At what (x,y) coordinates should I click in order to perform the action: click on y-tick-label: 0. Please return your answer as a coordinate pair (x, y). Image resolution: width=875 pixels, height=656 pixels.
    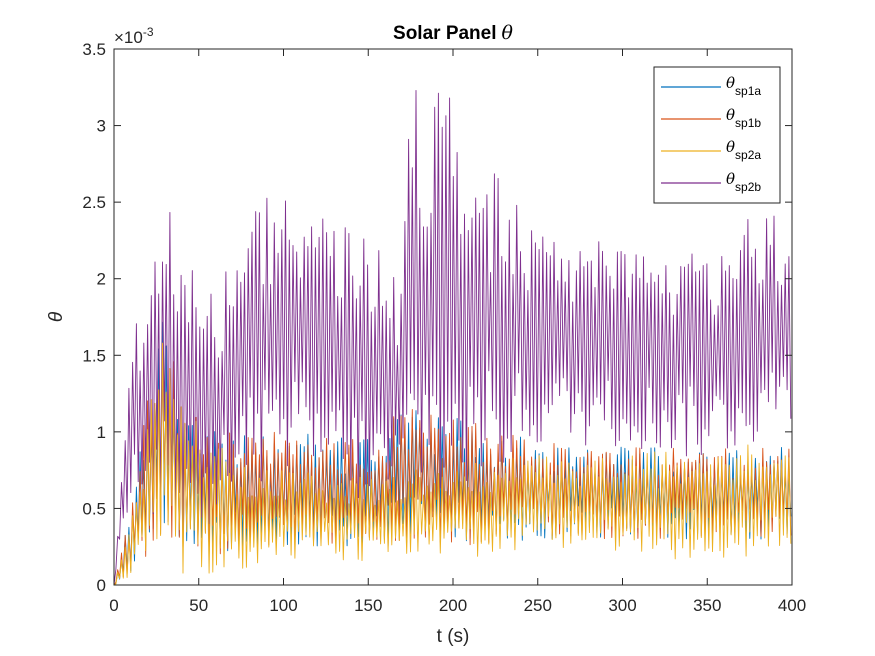
    Looking at the image, I should click on (101, 585).